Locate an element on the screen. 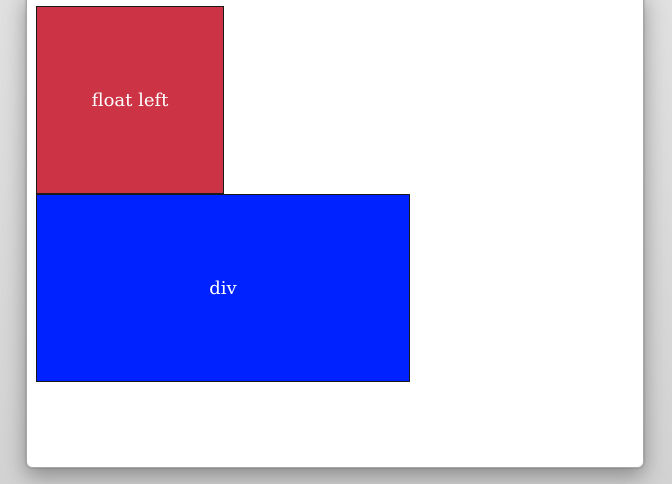 The image size is (672, 484). div-label: div is located at coordinates (223, 288).